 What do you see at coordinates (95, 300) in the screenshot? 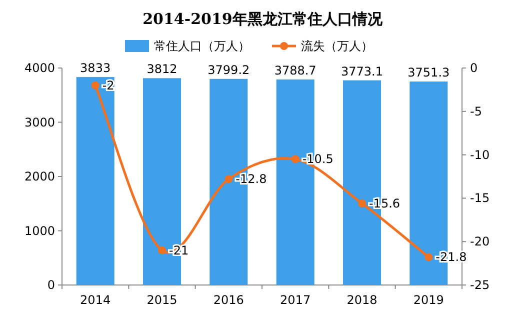
I see `x-tick-label: 2014` at bounding box center [95, 300].